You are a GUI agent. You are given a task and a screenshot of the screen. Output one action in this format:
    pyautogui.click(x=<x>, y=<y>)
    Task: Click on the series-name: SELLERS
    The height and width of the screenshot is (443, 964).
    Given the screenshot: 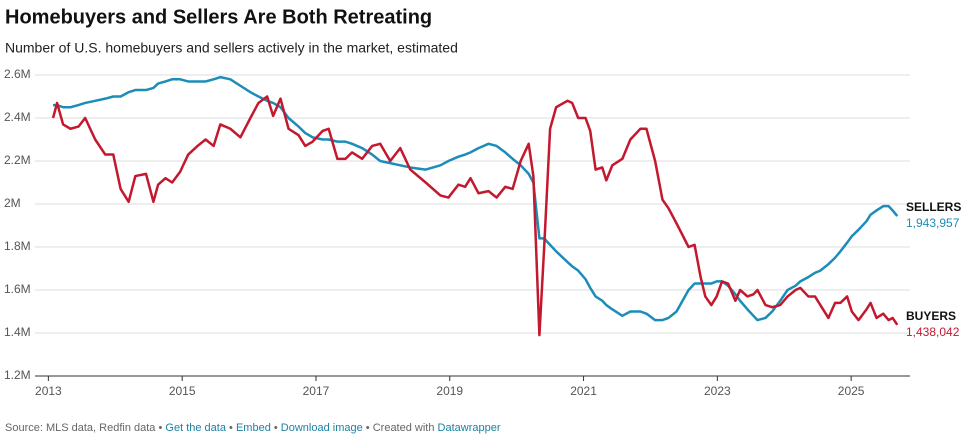 What is the action you would take?
    pyautogui.click(x=933, y=207)
    